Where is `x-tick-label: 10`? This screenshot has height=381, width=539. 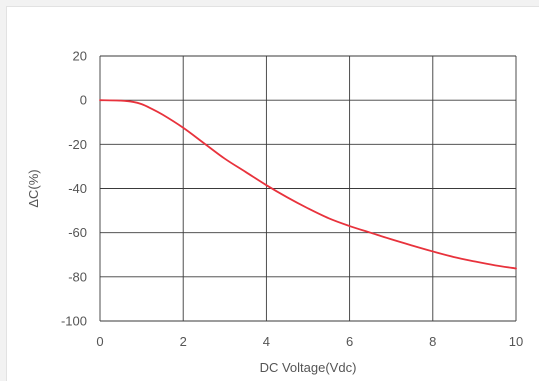 x-tick-label: 10 is located at coordinates (516, 341).